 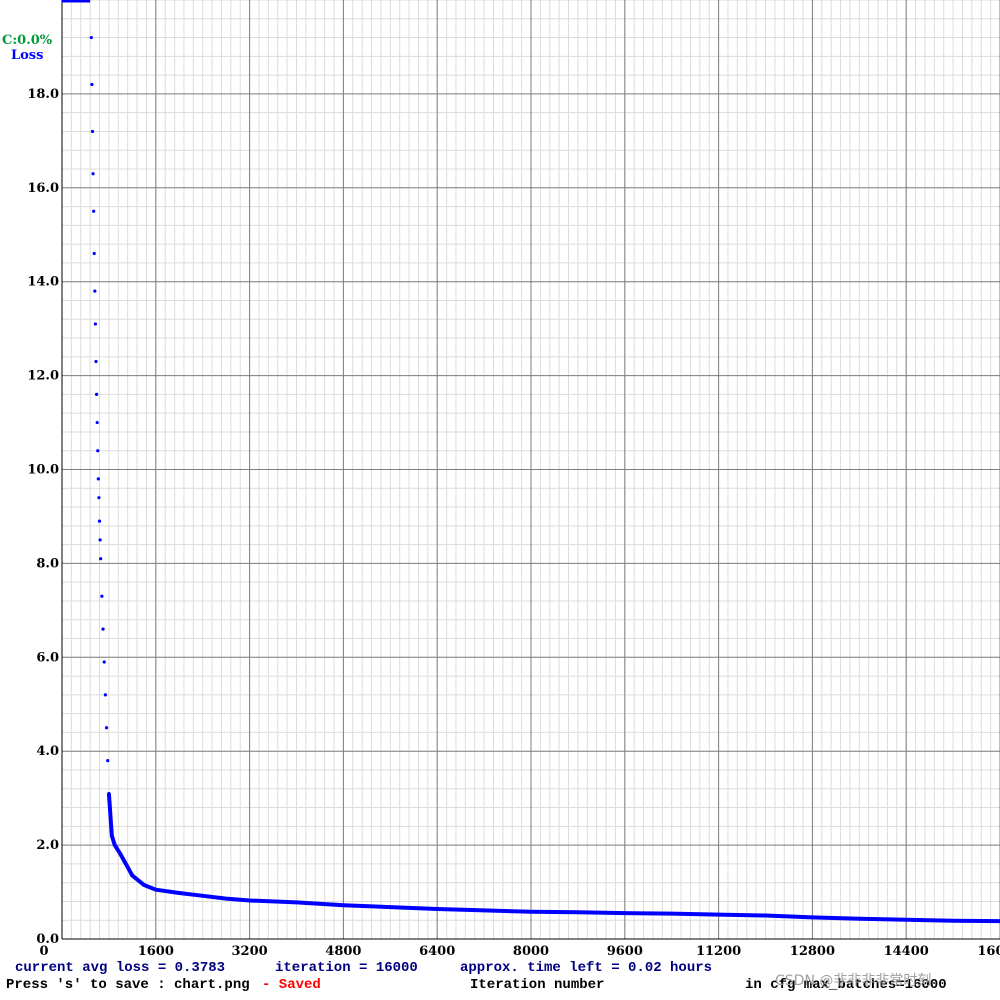 What do you see at coordinates (437, 951) in the screenshot?
I see `x-tick-label: 6400` at bounding box center [437, 951].